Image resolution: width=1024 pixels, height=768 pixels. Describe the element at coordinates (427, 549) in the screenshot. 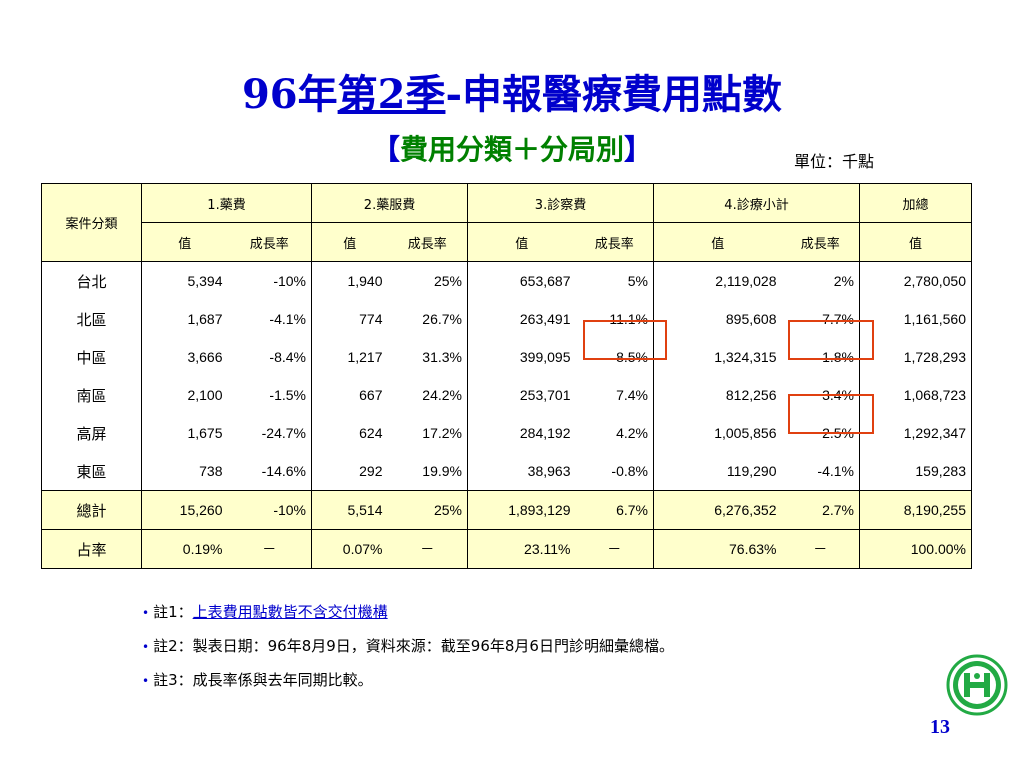

I see `share-cell: －` at that location.